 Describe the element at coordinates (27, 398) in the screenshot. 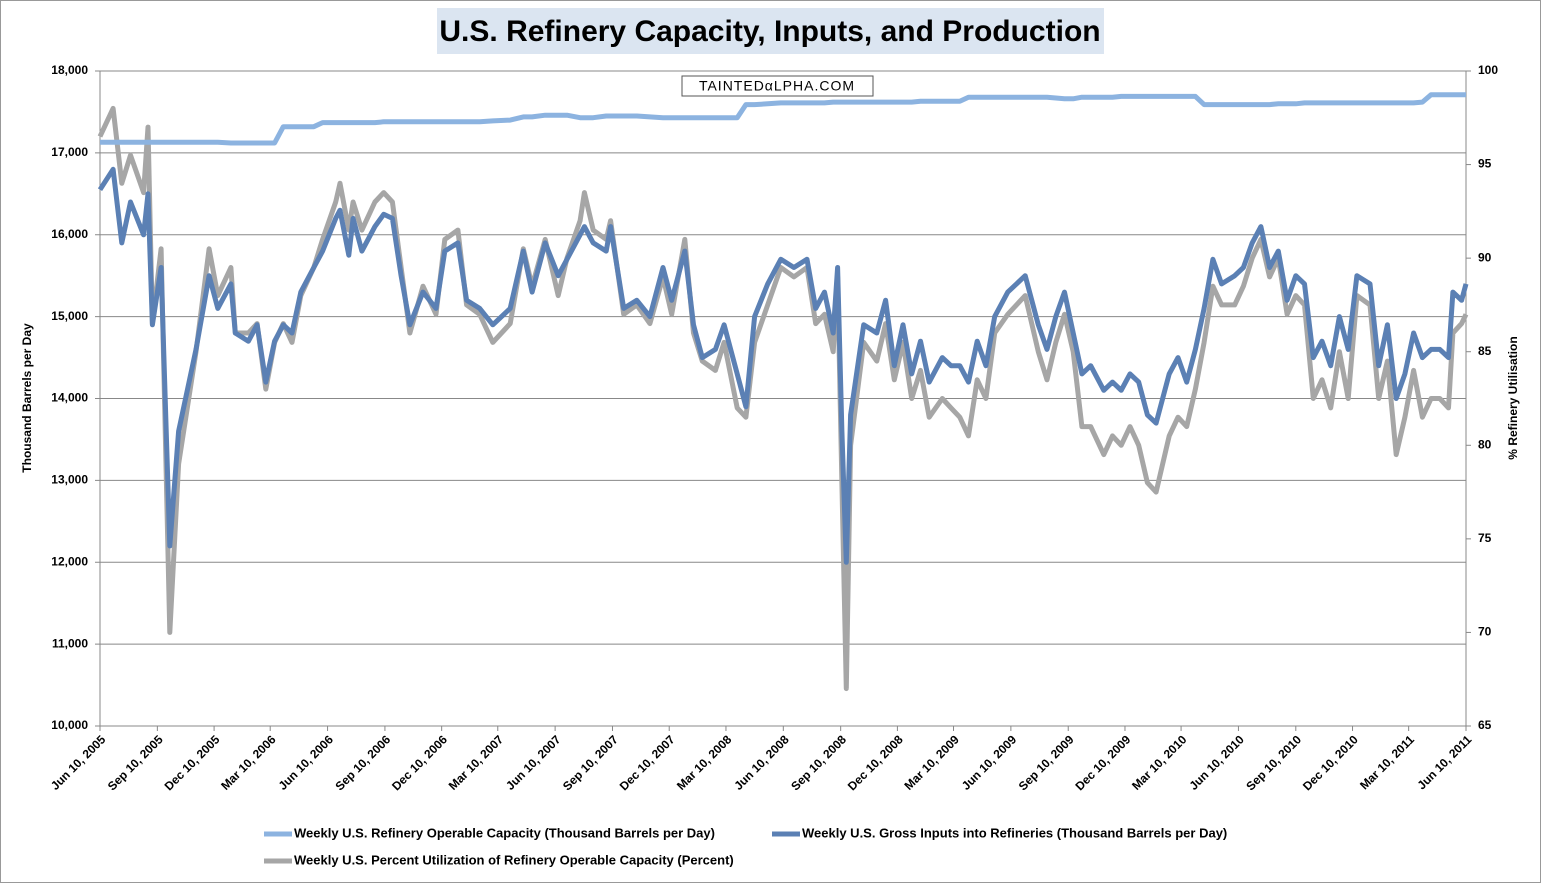

I see `y-axis-title: Thousand Barrels per Day` at that location.